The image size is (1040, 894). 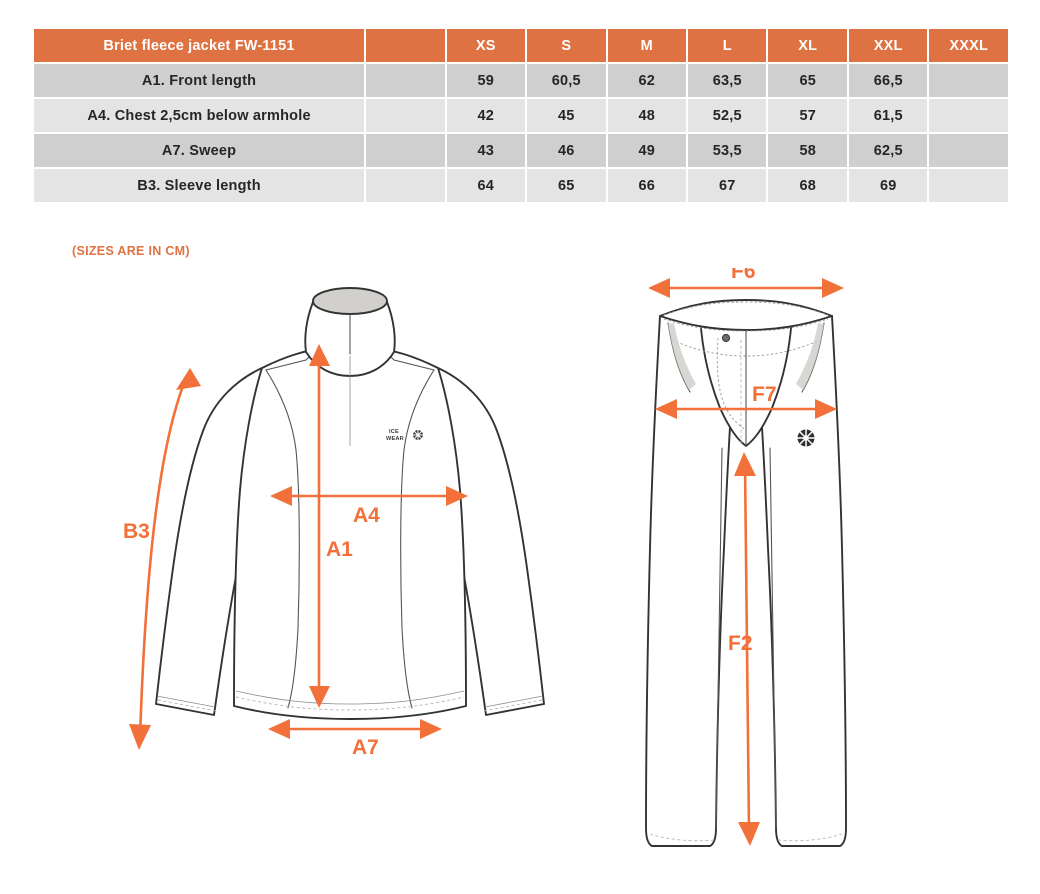 What do you see at coordinates (457, 496) in the screenshot?
I see `a4-arrowhead-right` at bounding box center [457, 496].